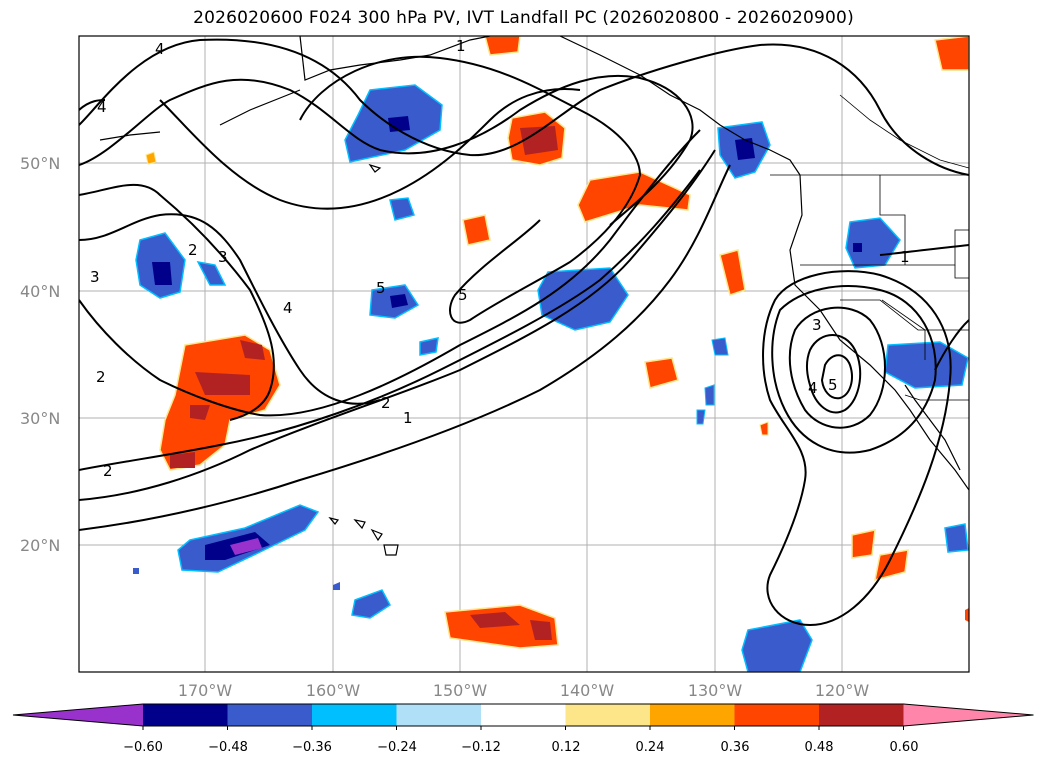 The image size is (1047, 765). Describe the element at coordinates (460, 690) in the screenshot. I see `lon-label: 150°W` at that location.